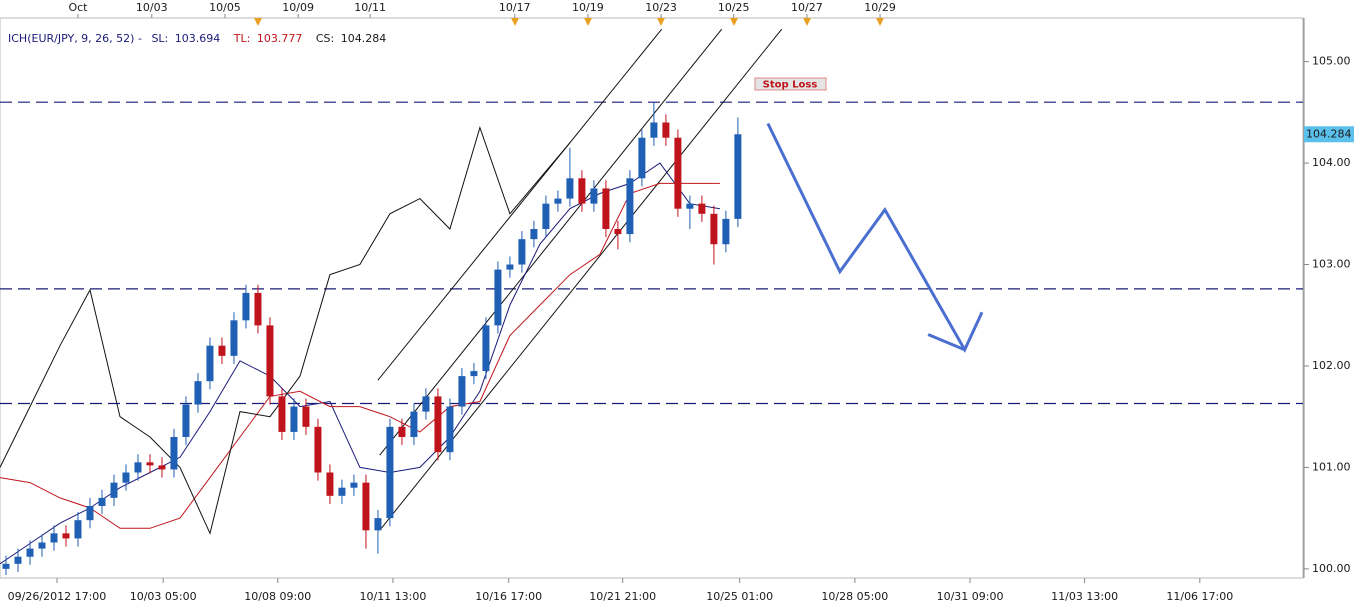 The width and height of the screenshot is (1360, 608). Describe the element at coordinates (622, 596) in the screenshot. I see `x-tick-label: 10/21 21:00` at that location.